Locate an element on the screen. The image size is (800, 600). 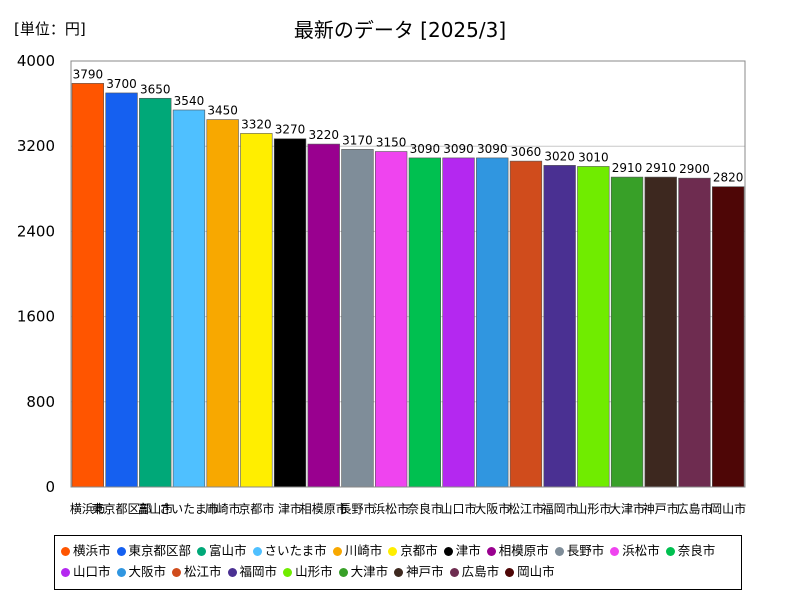
legend-label: 山口市 is located at coordinates (92, 571).